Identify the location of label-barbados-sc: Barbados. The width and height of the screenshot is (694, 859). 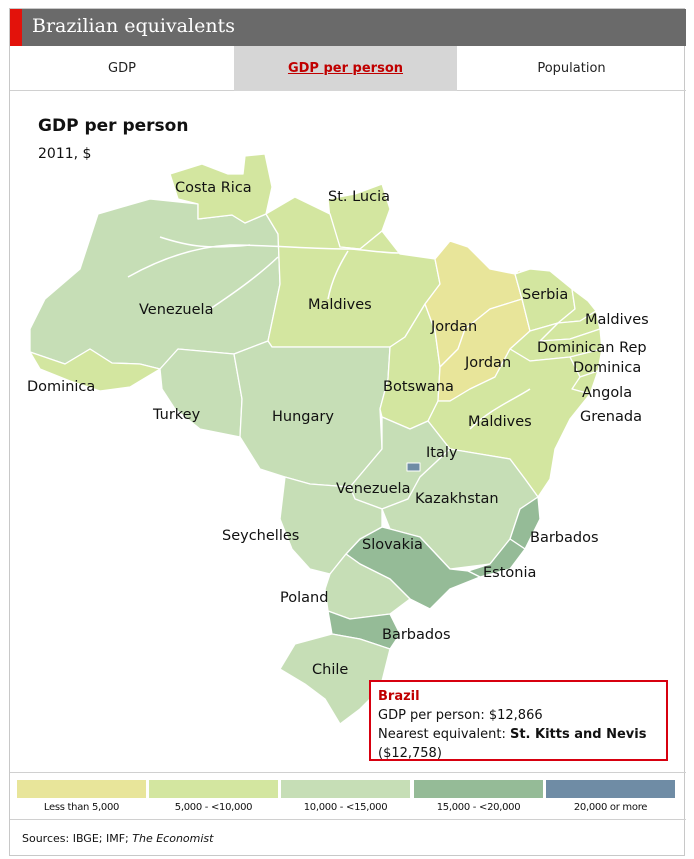
(416, 635).